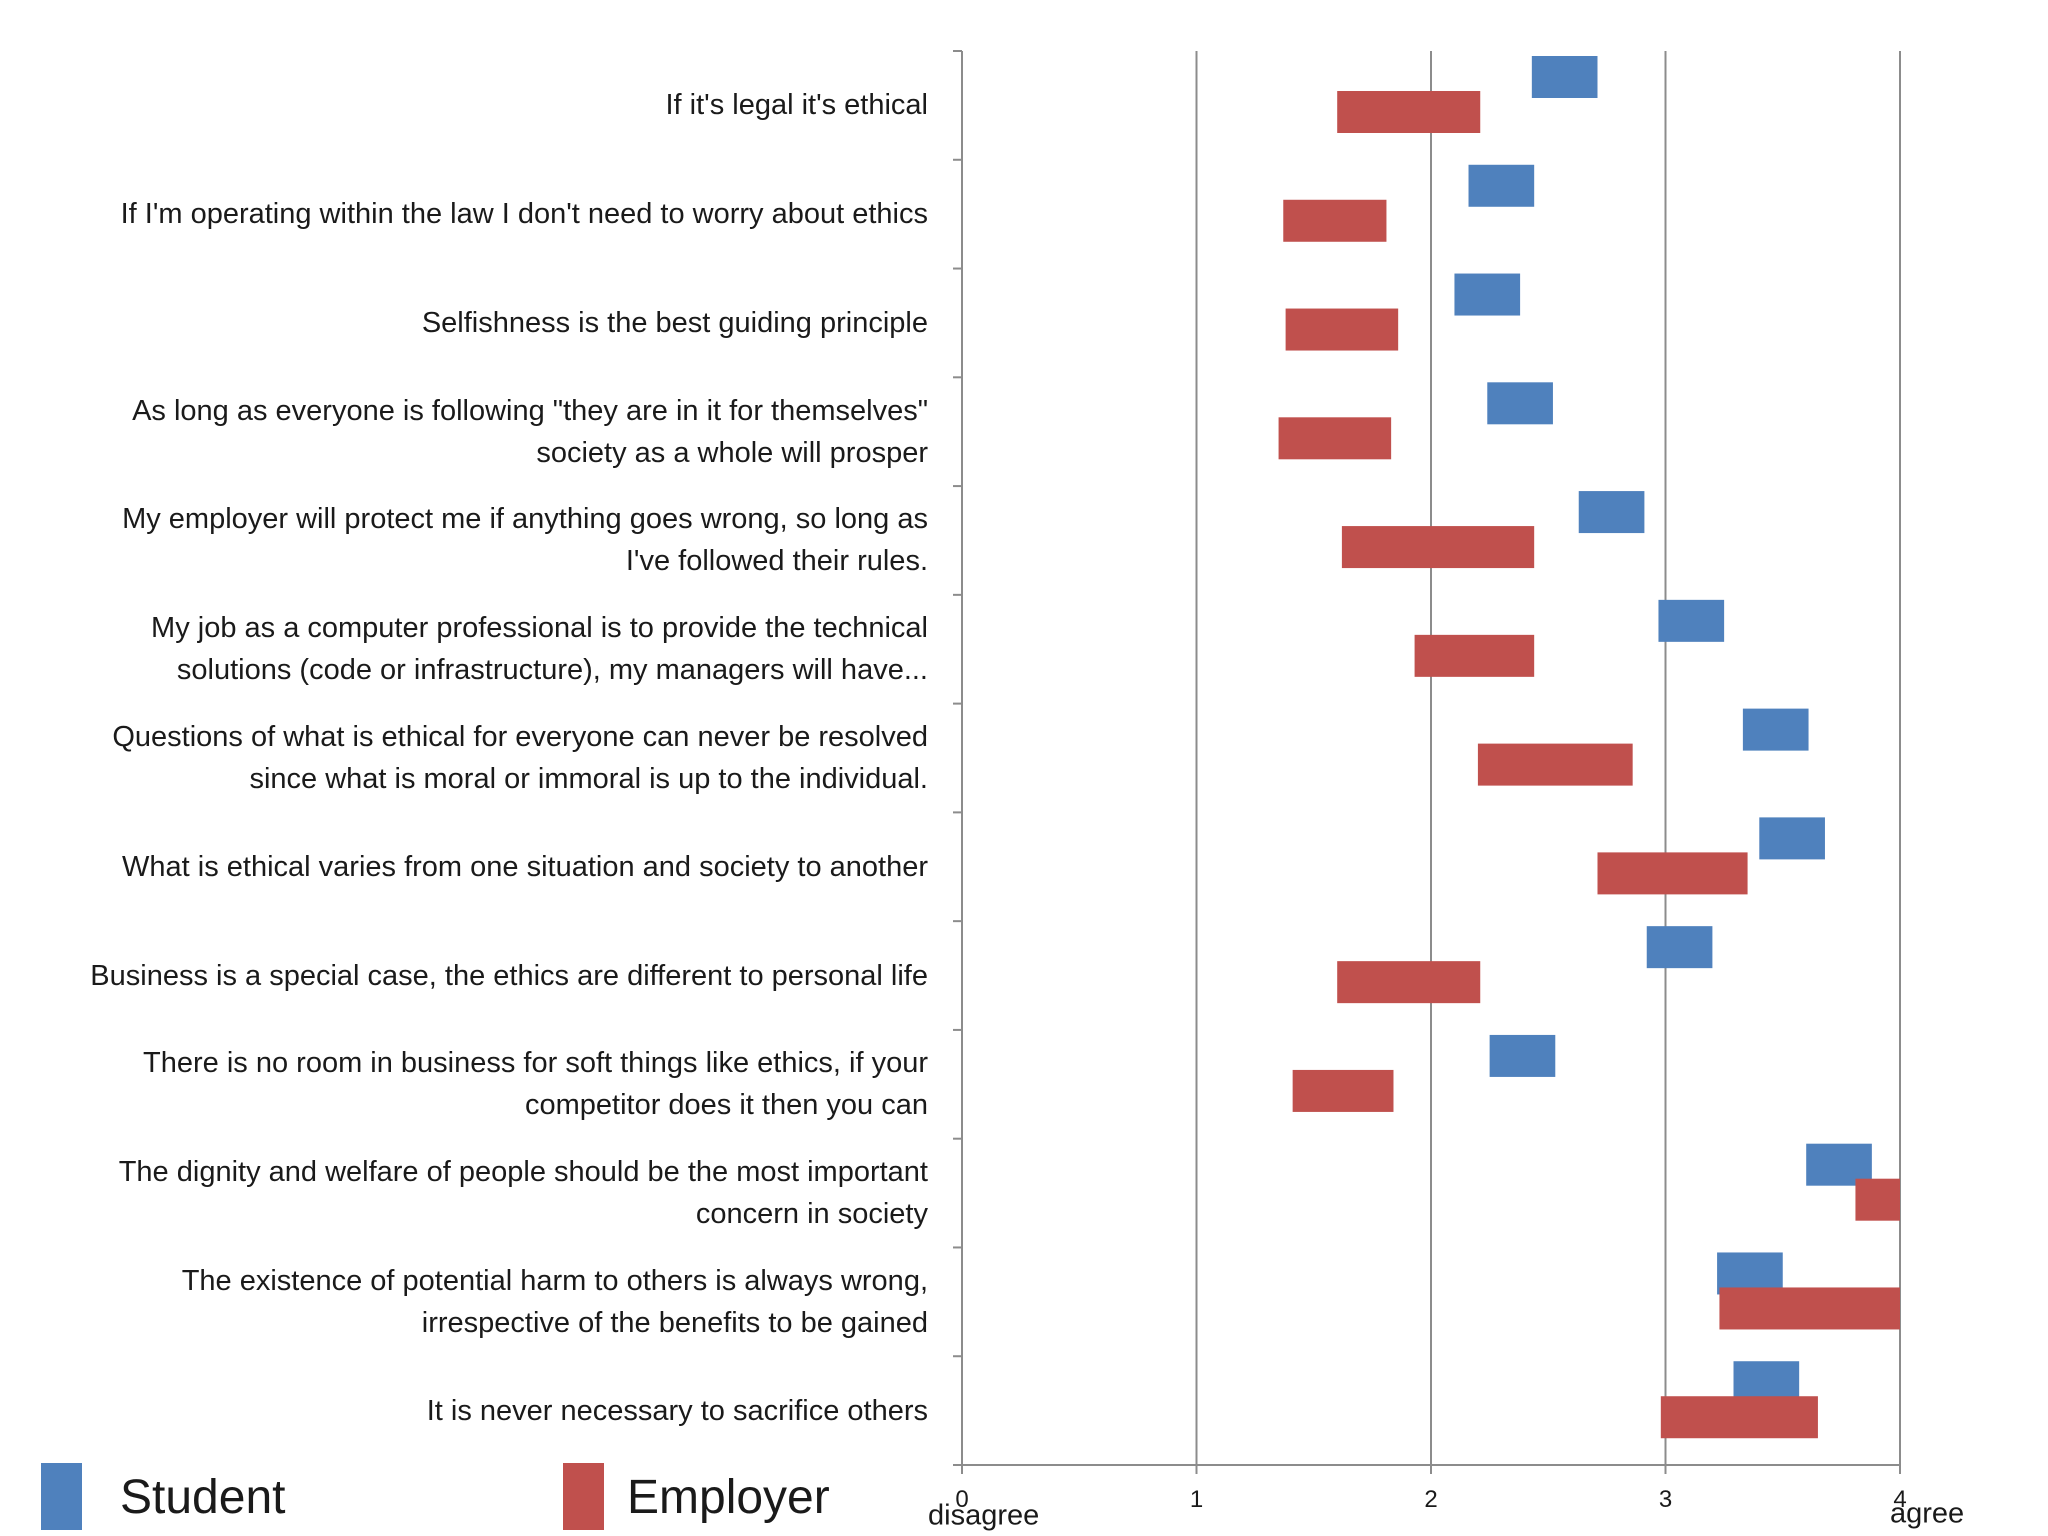 Image resolution: width=2048 pixels, height=1536 pixels. I want to click on legend-label-student: Student, so click(203, 1497).